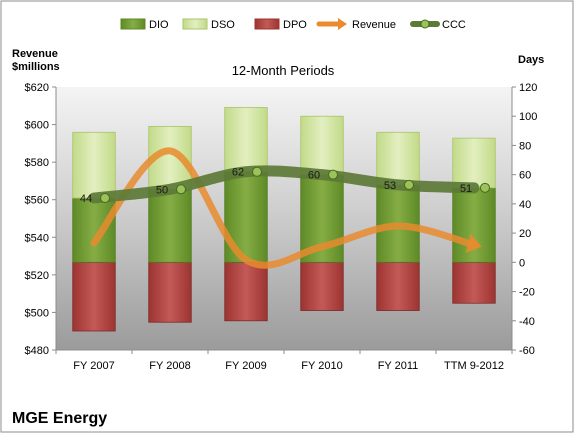  Describe the element at coordinates (283, 70) in the screenshot. I see `chart-title: 12-Month Periods` at that location.